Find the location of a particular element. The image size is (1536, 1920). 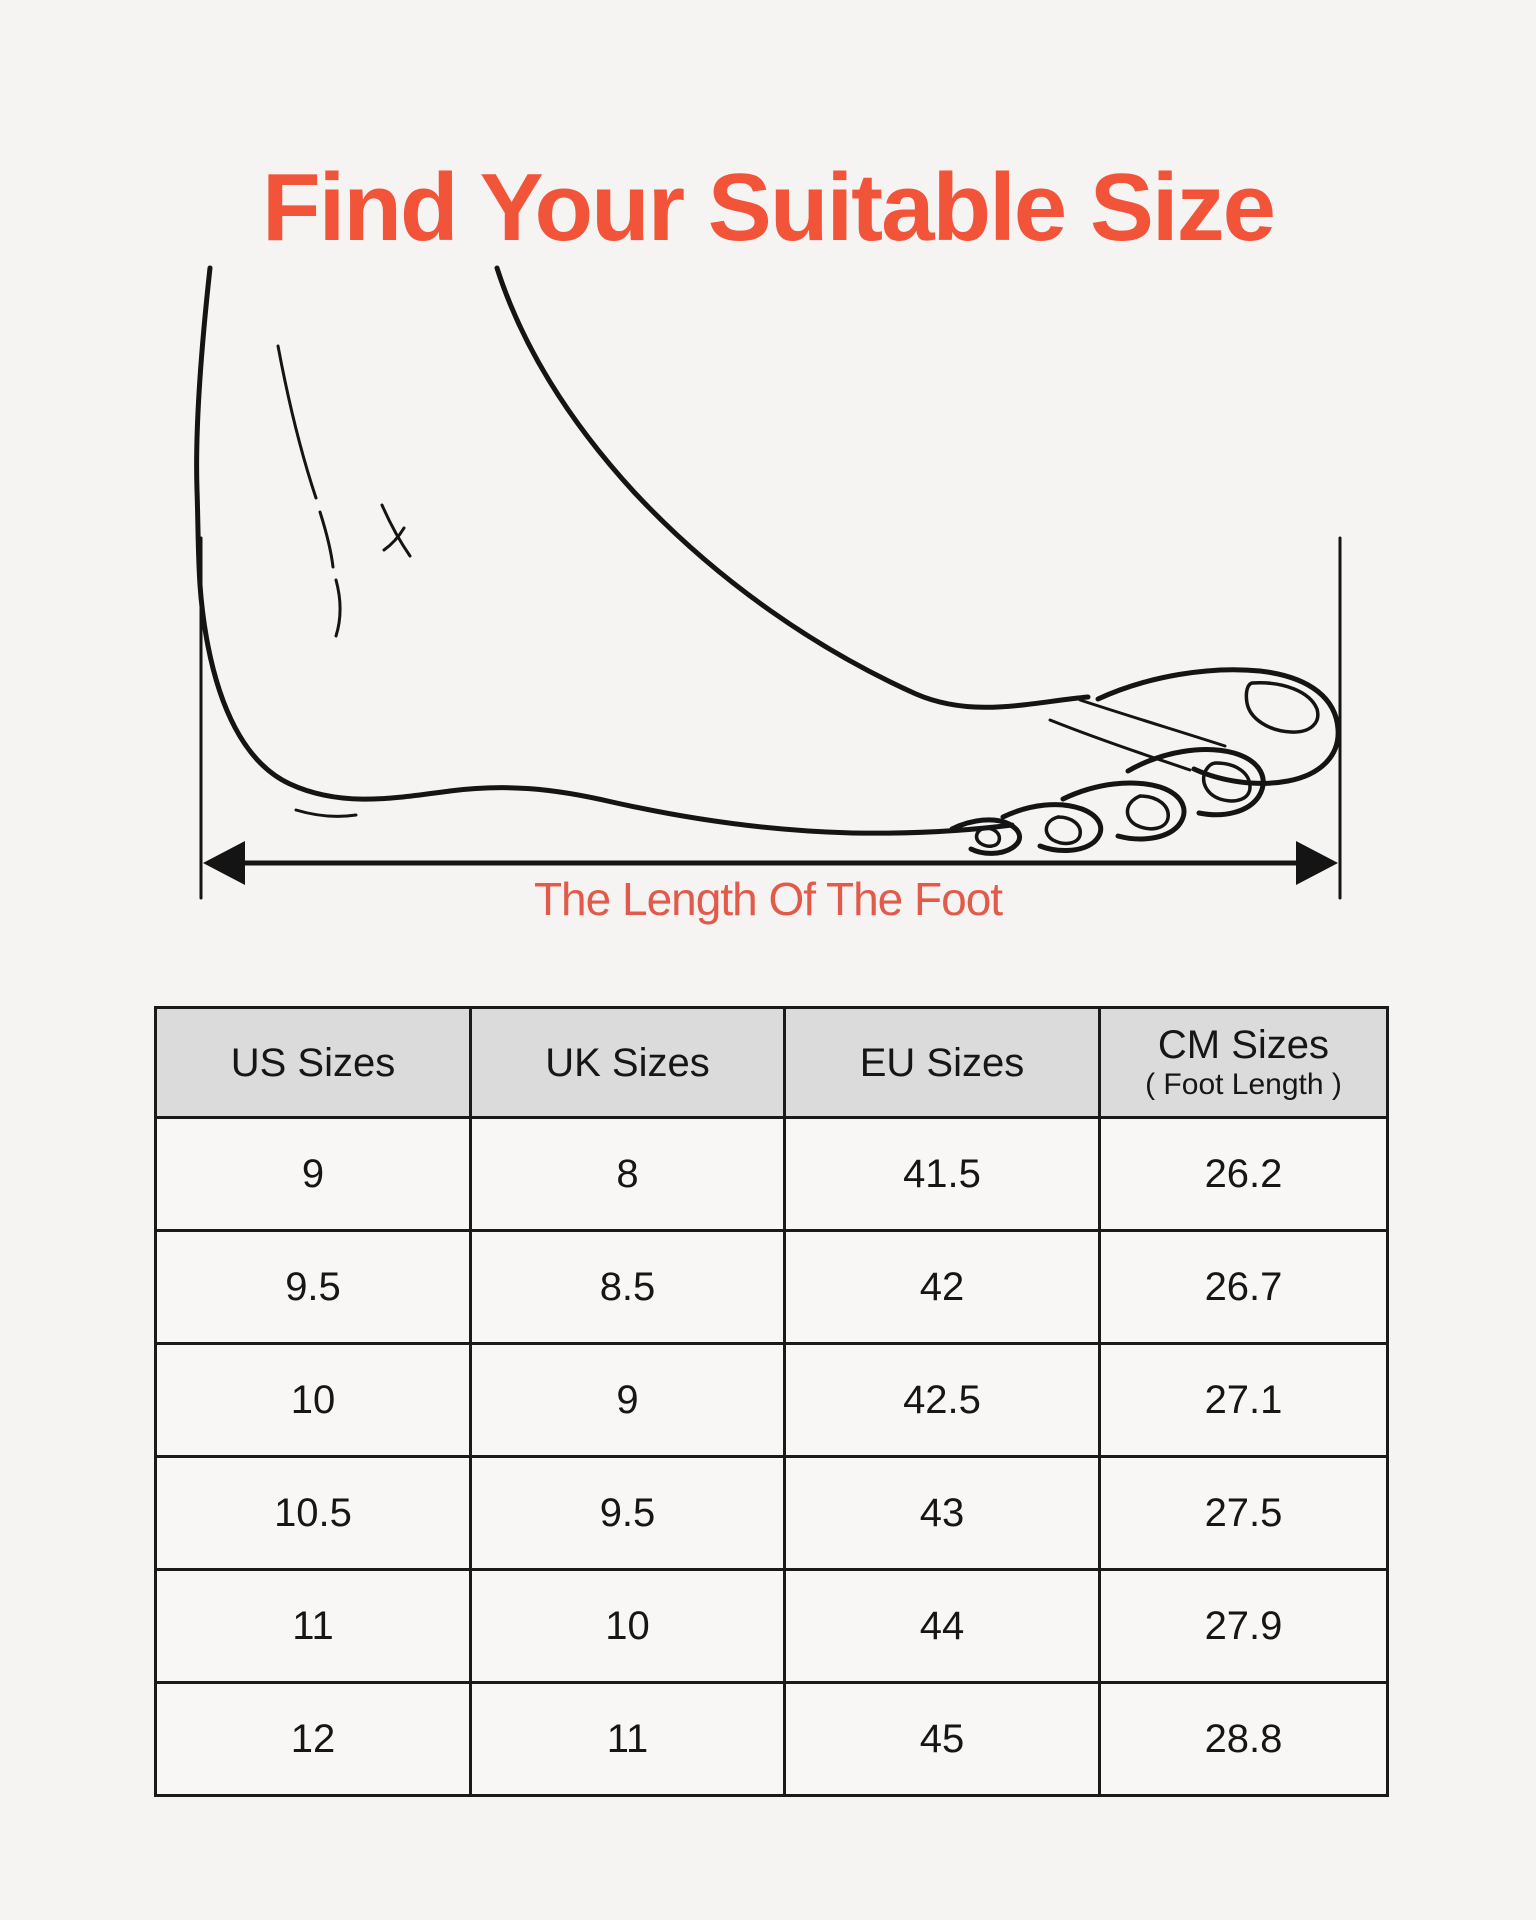

cell-uk: 10 is located at coordinates (627, 1626).